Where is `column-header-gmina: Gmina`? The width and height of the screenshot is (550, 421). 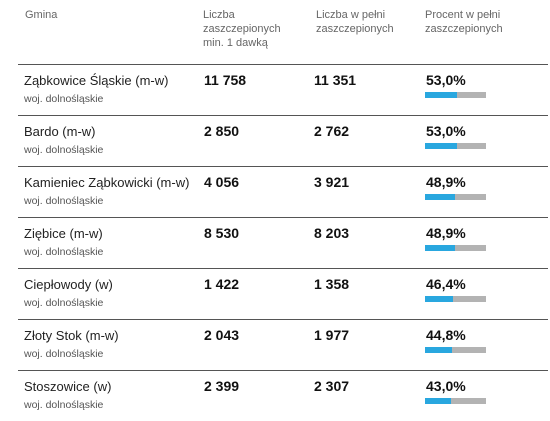 column-header-gmina: Gmina is located at coordinates (41, 15).